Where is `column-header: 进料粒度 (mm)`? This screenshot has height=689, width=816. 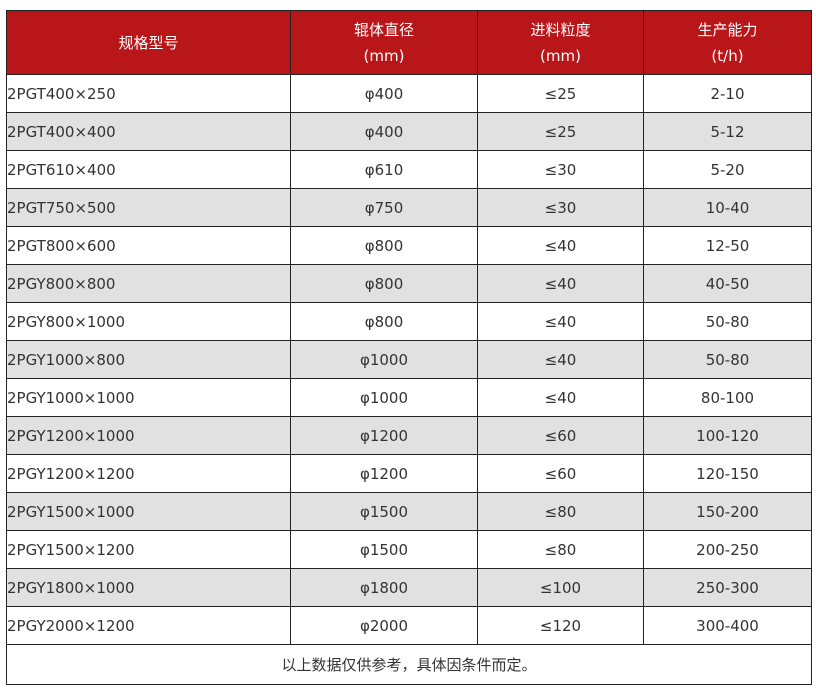
column-header: 进料粒度 (mm) is located at coordinates (560, 42).